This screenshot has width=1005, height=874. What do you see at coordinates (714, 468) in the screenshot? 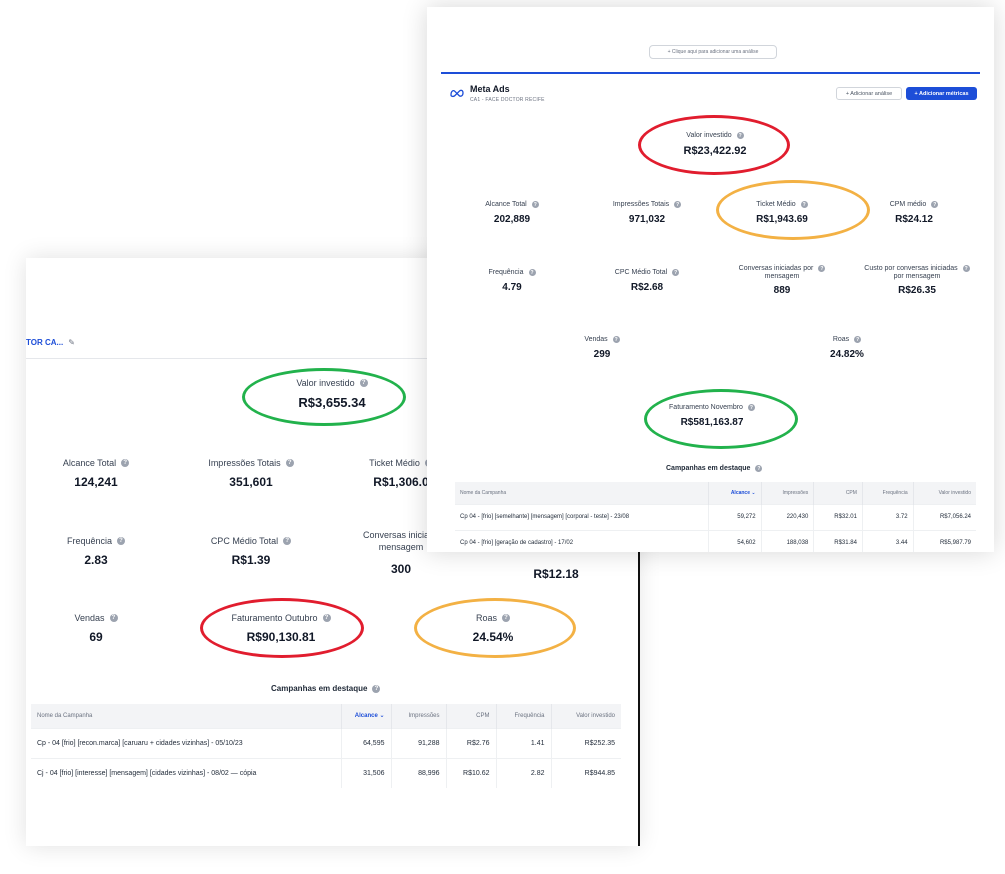
I see `campaigns-title: Campanhas em destaque ?` at bounding box center [714, 468].